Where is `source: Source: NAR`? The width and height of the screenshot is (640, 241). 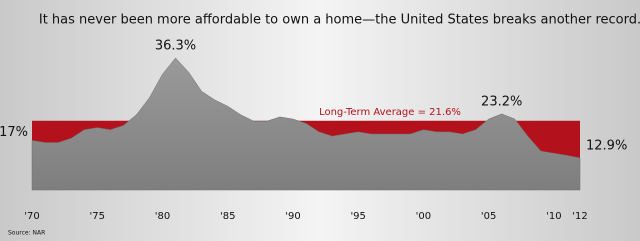 source: Source: NAR is located at coordinates (26, 233).